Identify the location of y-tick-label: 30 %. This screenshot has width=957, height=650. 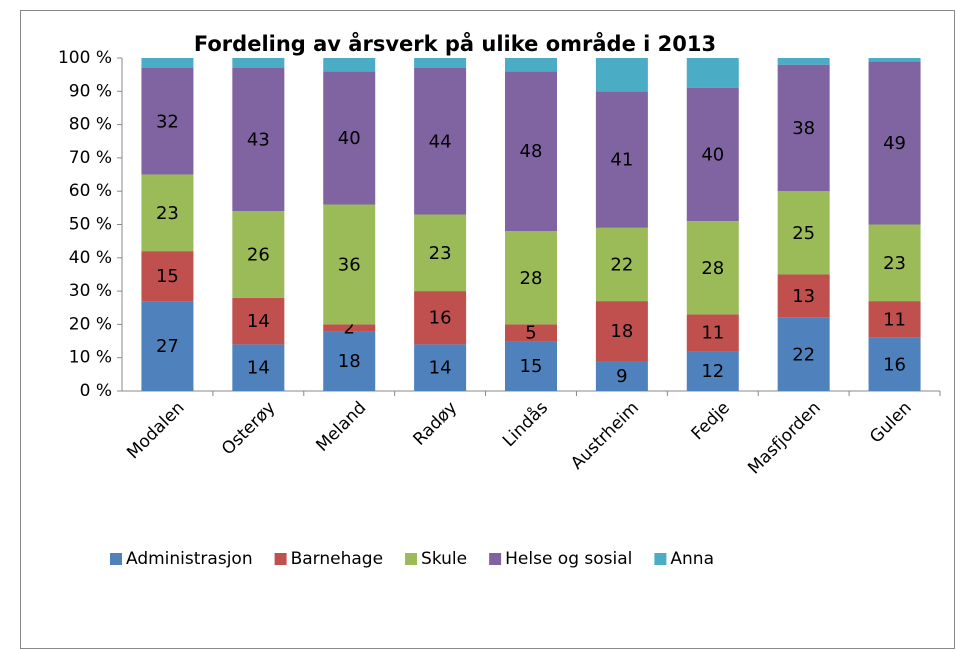
(90, 291).